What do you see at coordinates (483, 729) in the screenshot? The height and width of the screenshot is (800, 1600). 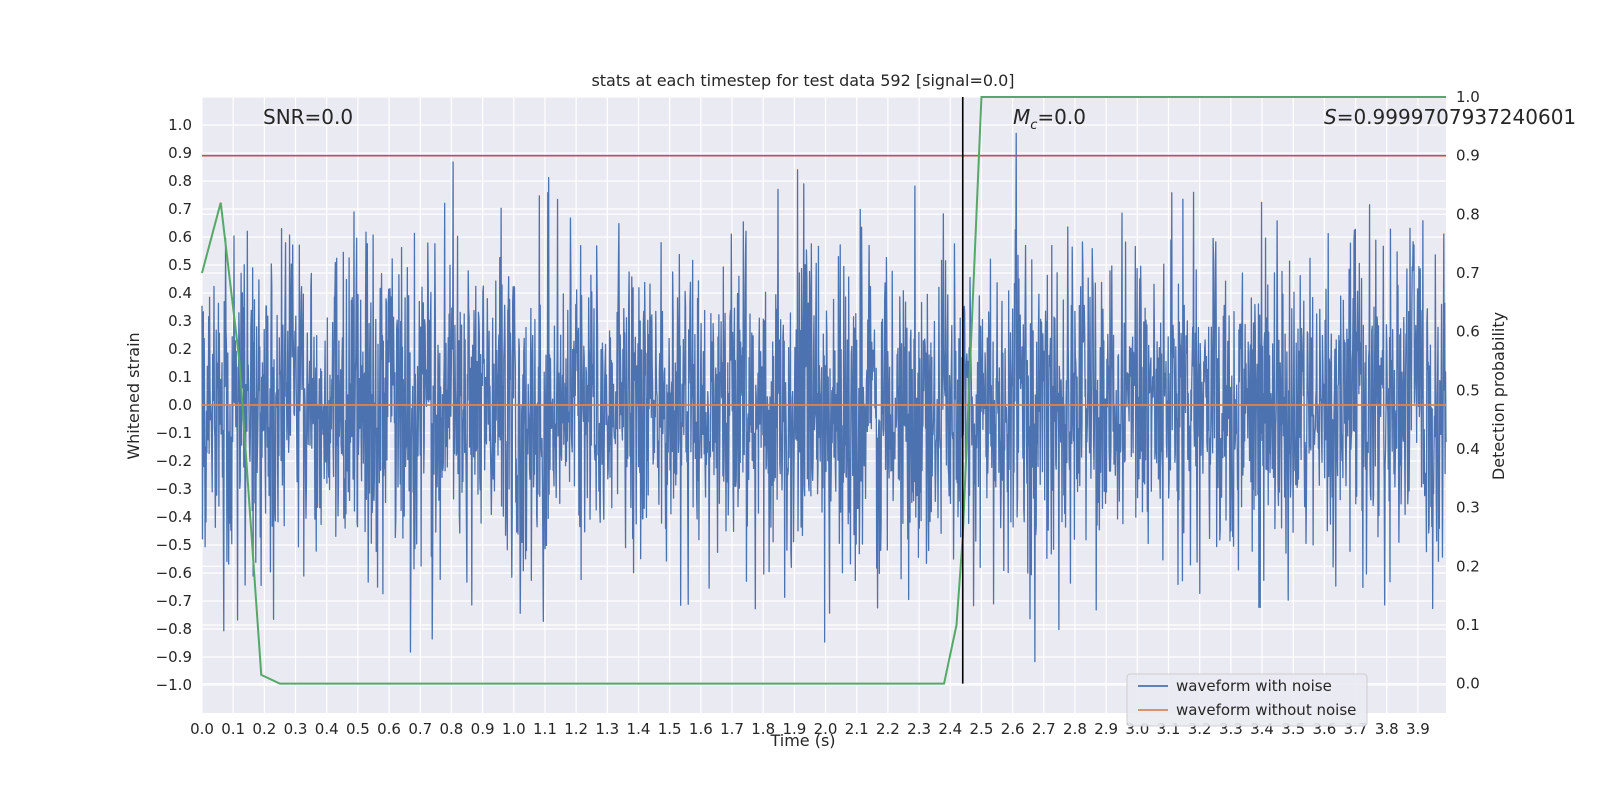 I see `x-tick-label: 0.9` at bounding box center [483, 729].